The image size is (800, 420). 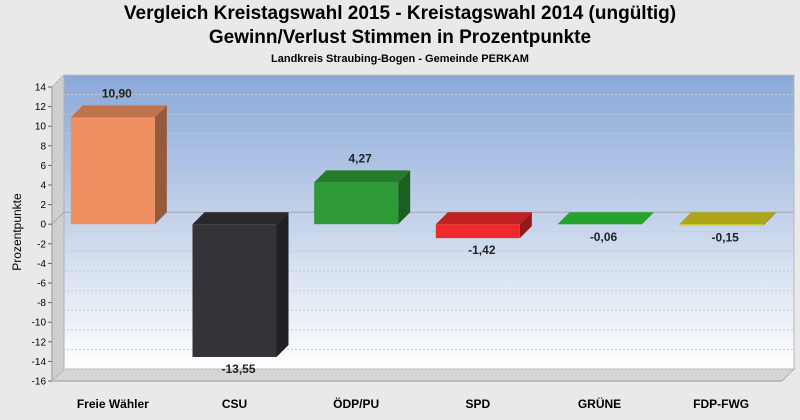 I want to click on y-tick-label: 6, so click(x=43, y=166).